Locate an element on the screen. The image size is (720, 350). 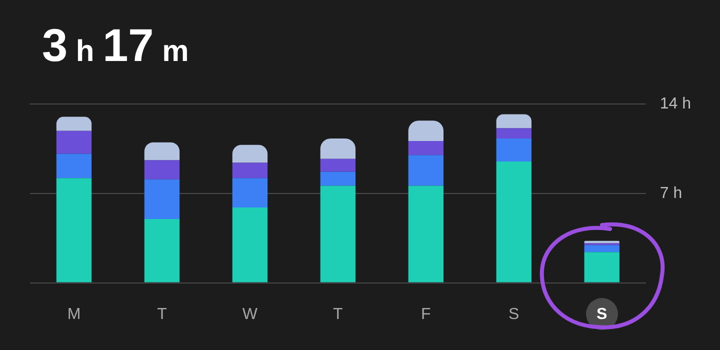
chart-title: 3 h 17 m is located at coordinates (115, 45).